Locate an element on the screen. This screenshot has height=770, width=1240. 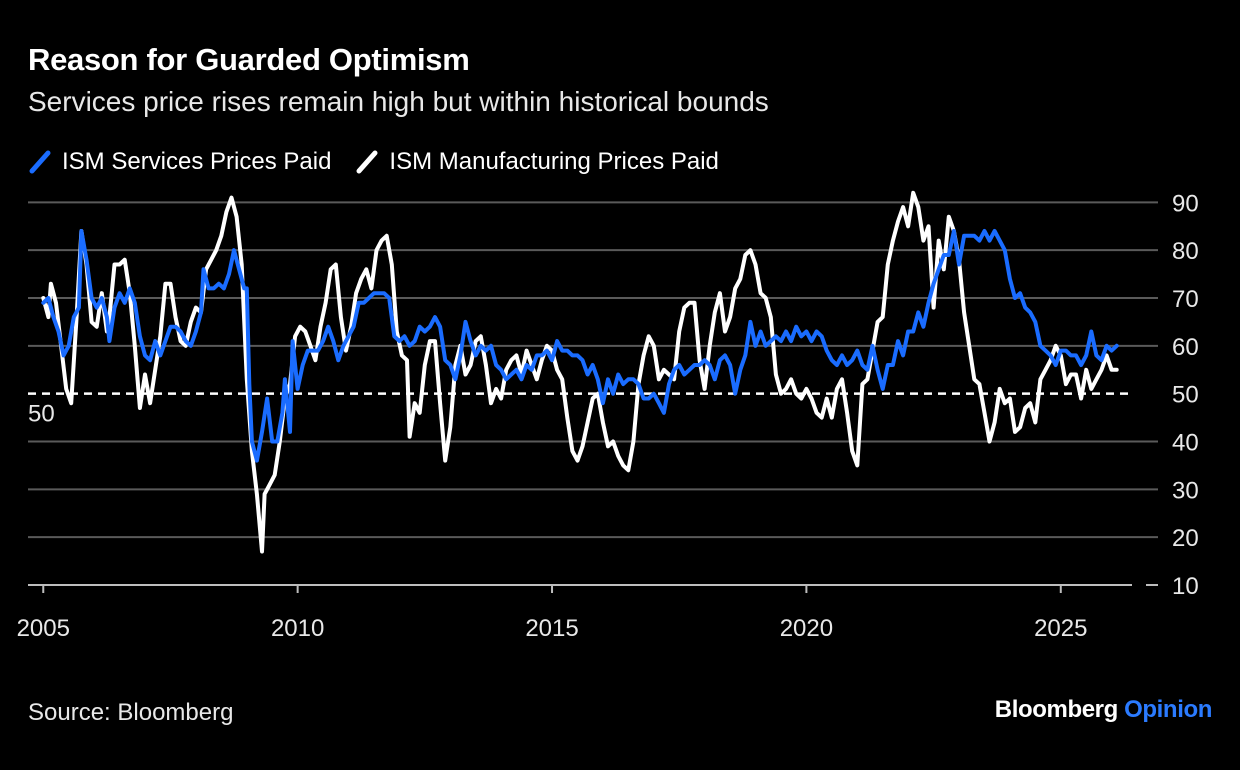
brand-logo: Bloomberg Opinion is located at coordinates (1103, 710).